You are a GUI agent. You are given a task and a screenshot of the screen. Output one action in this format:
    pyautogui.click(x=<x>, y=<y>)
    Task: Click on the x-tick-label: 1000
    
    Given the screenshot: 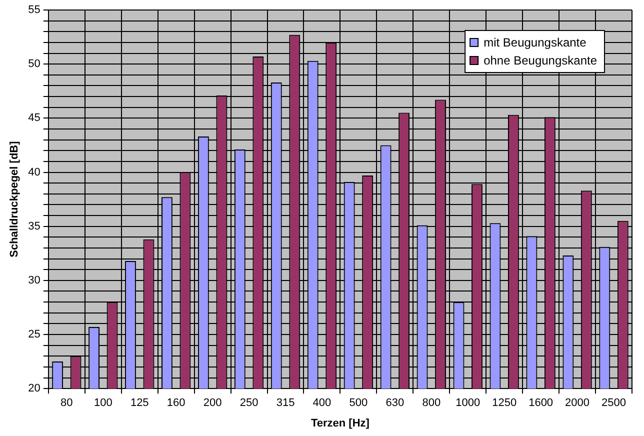 What is the action you would take?
    pyautogui.click(x=468, y=403)
    